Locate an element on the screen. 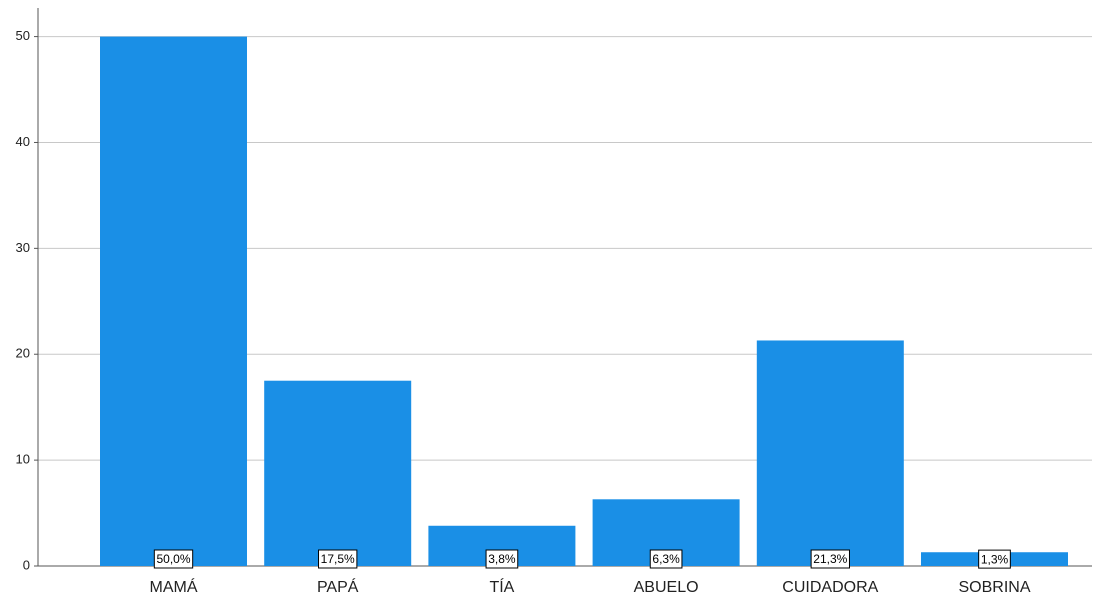 Image resolution: width=1118 pixels, height=600 pixels. x-tick-label: MAMÁ is located at coordinates (174, 586).